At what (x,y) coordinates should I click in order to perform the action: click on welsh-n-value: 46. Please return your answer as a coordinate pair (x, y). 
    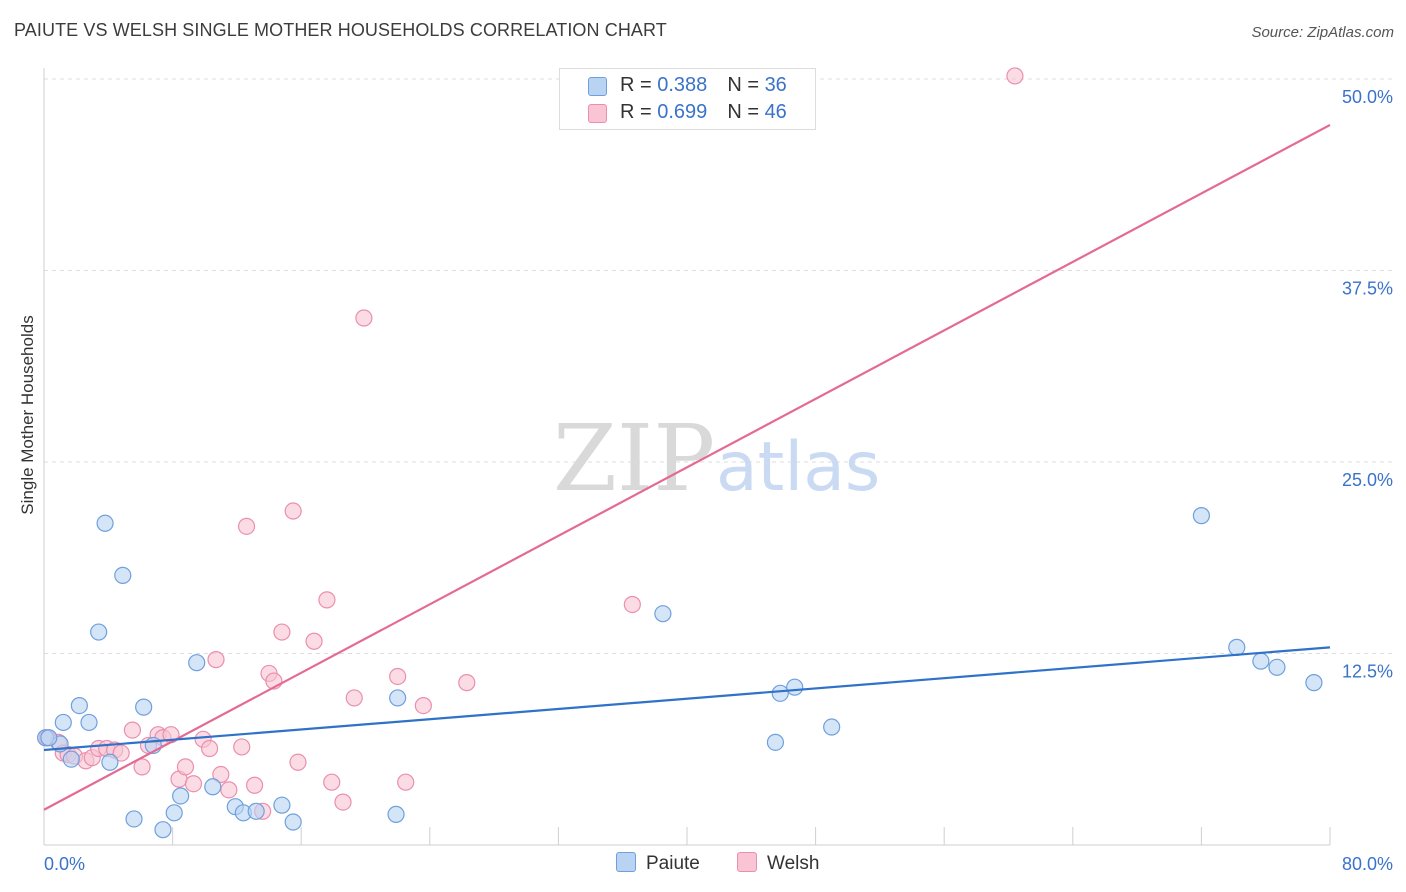
    Looking at the image, I should click on (775, 112).